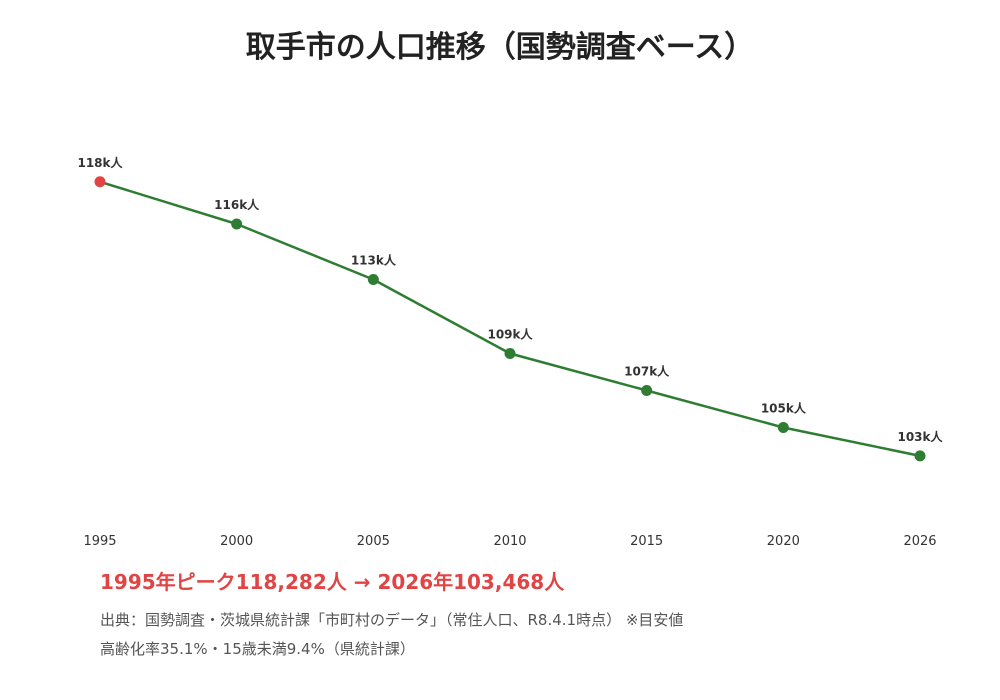 This screenshot has width=1000, height=700. What do you see at coordinates (237, 204) in the screenshot?
I see `data-label-2000: 116k人` at bounding box center [237, 204].